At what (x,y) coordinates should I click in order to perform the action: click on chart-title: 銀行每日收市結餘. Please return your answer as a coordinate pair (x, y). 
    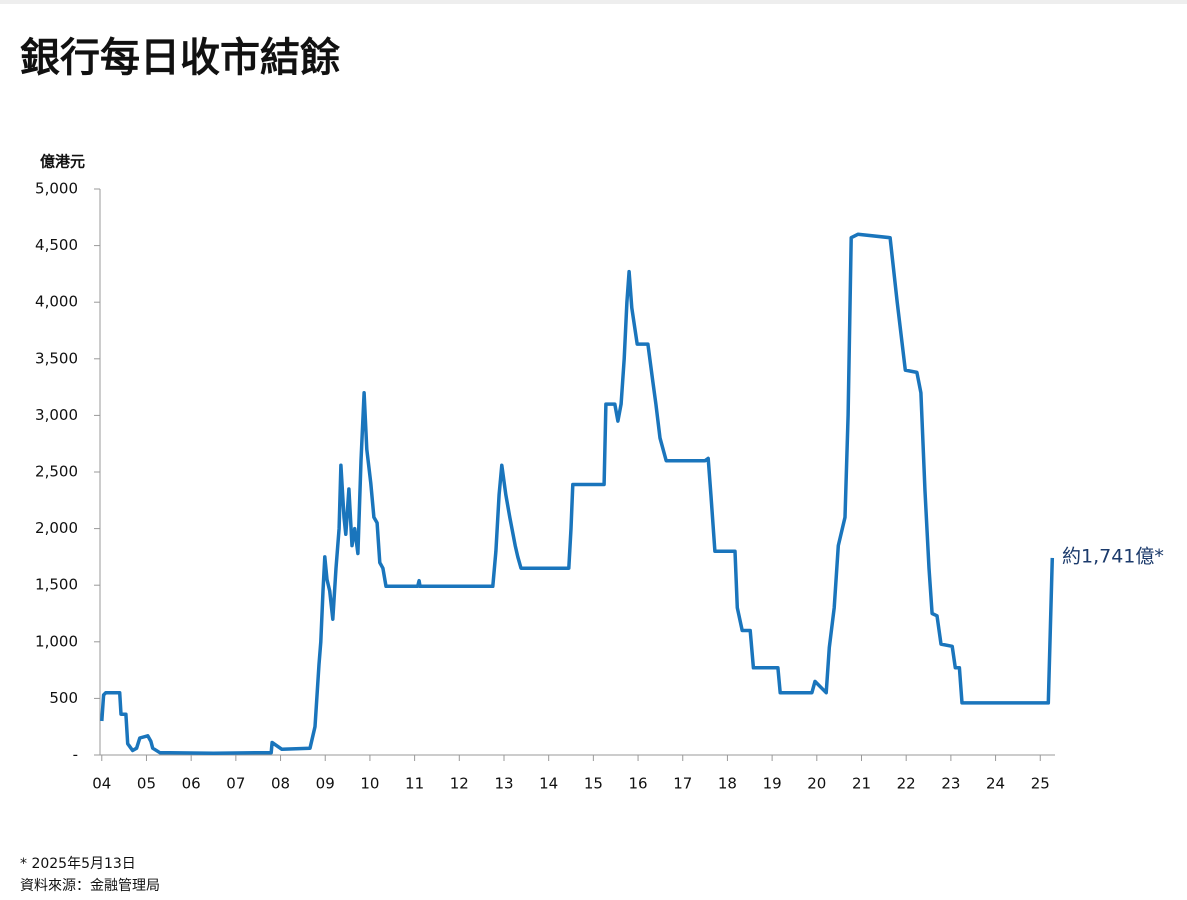
    Looking at the image, I should click on (180, 58).